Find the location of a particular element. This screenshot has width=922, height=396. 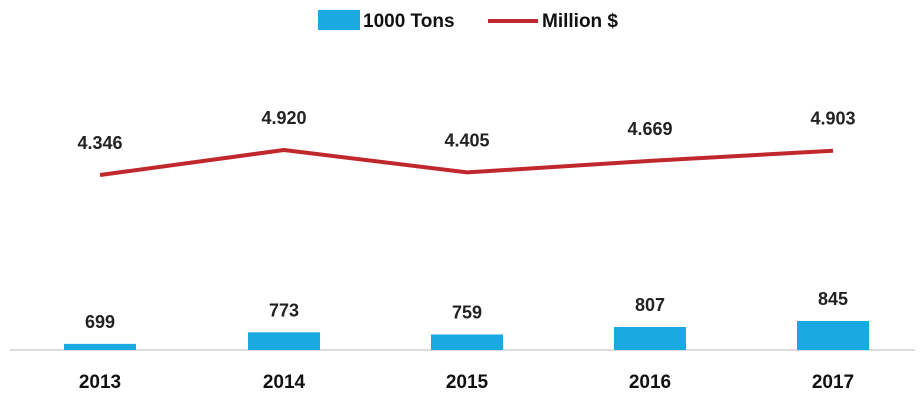

bar-2013 is located at coordinates (100, 346).